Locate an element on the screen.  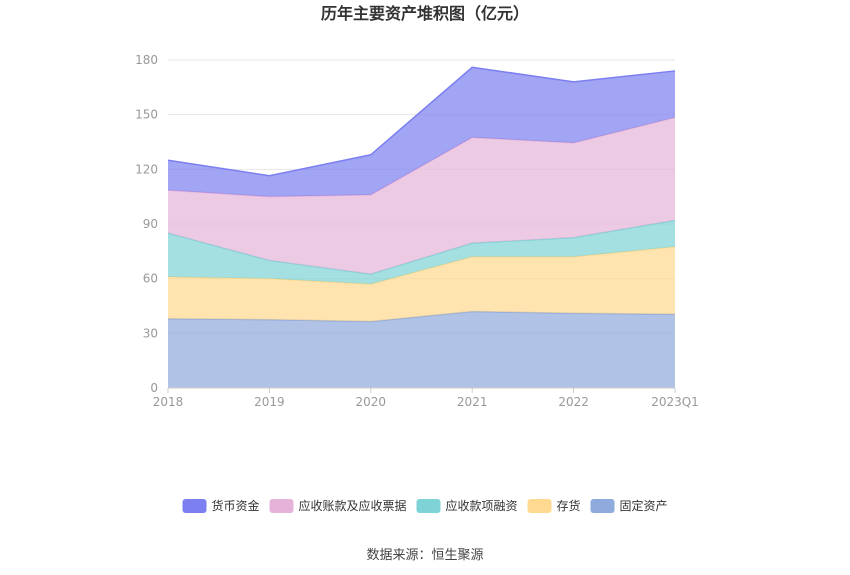
y-tick-label: 120 is located at coordinates (146, 169).